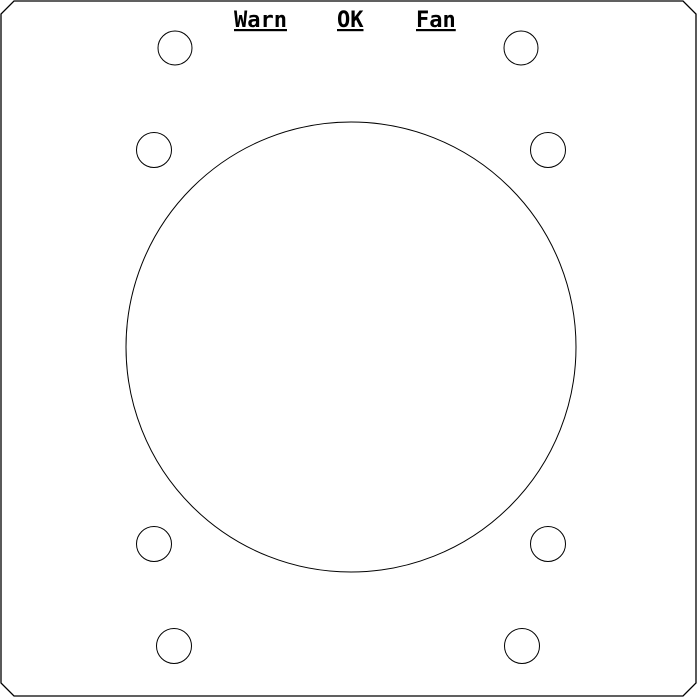  I want to click on indicator-hole-right, so click(521, 48).